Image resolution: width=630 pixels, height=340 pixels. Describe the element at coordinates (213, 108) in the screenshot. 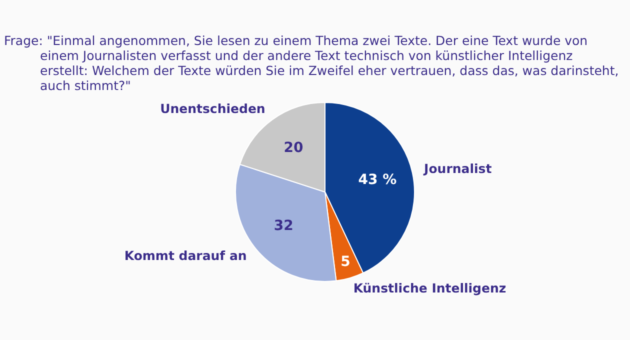

I see `slice-label: Unentschieden` at that location.